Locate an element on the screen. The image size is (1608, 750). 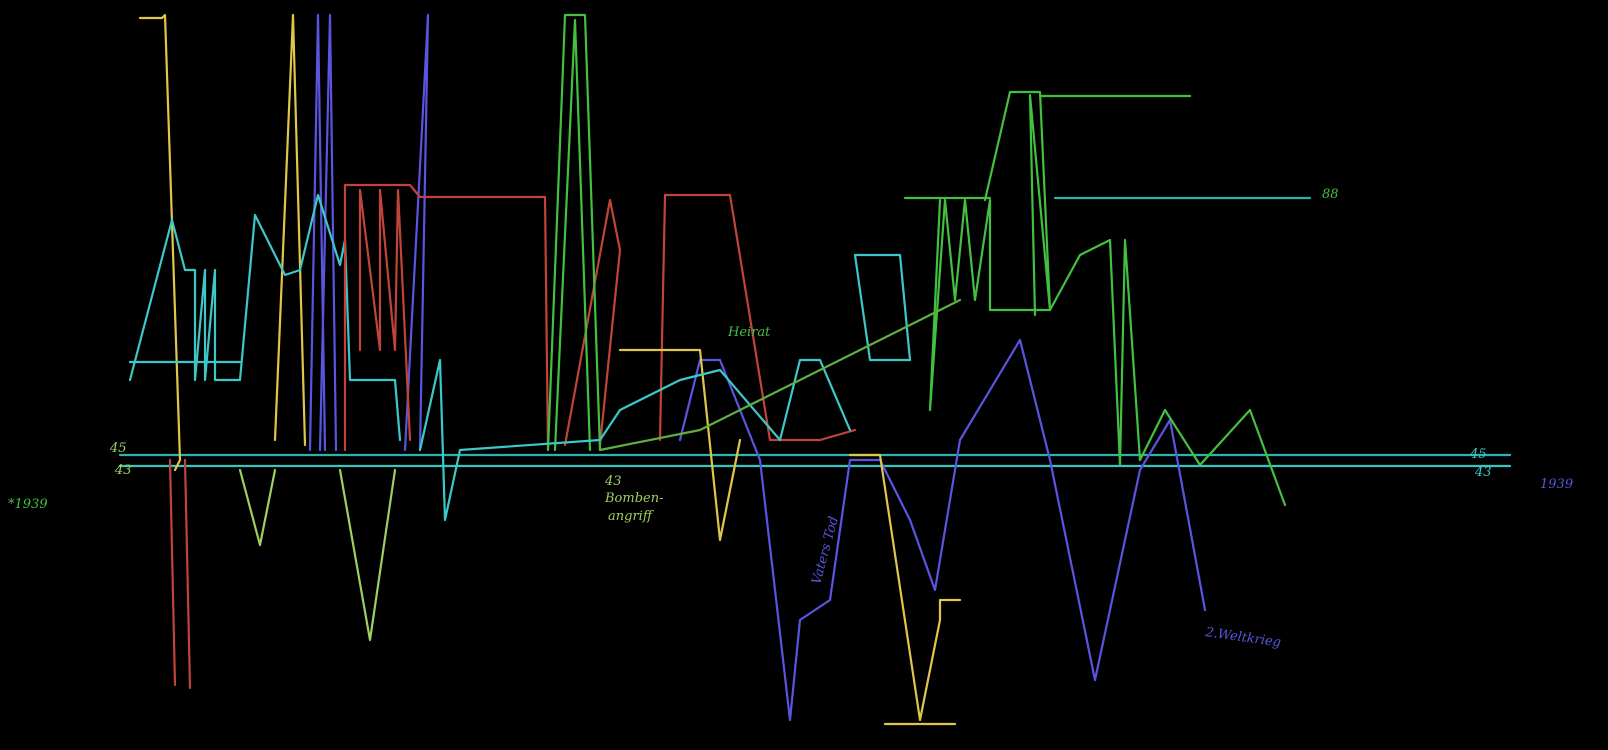
baselines is located at coordinates (815, 460).